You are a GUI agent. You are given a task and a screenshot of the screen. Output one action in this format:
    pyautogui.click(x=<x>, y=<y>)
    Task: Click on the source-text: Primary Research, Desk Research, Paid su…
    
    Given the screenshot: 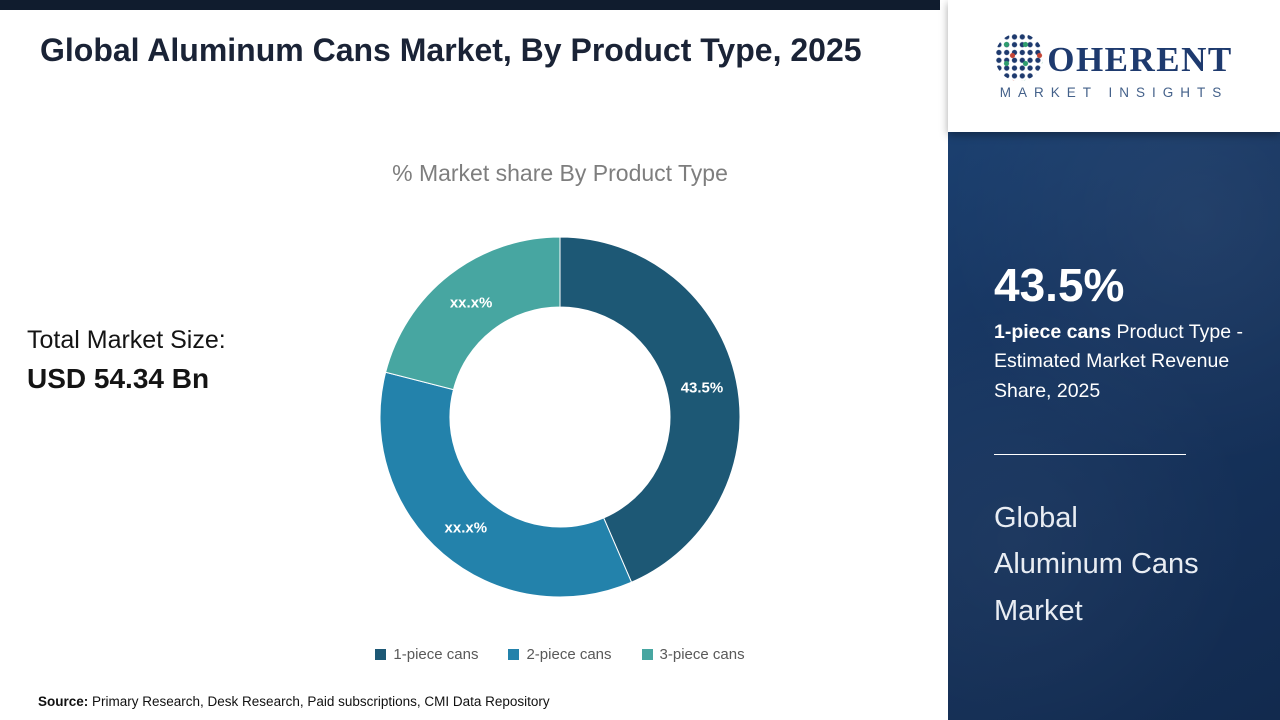 What is the action you would take?
    pyautogui.click(x=319, y=701)
    